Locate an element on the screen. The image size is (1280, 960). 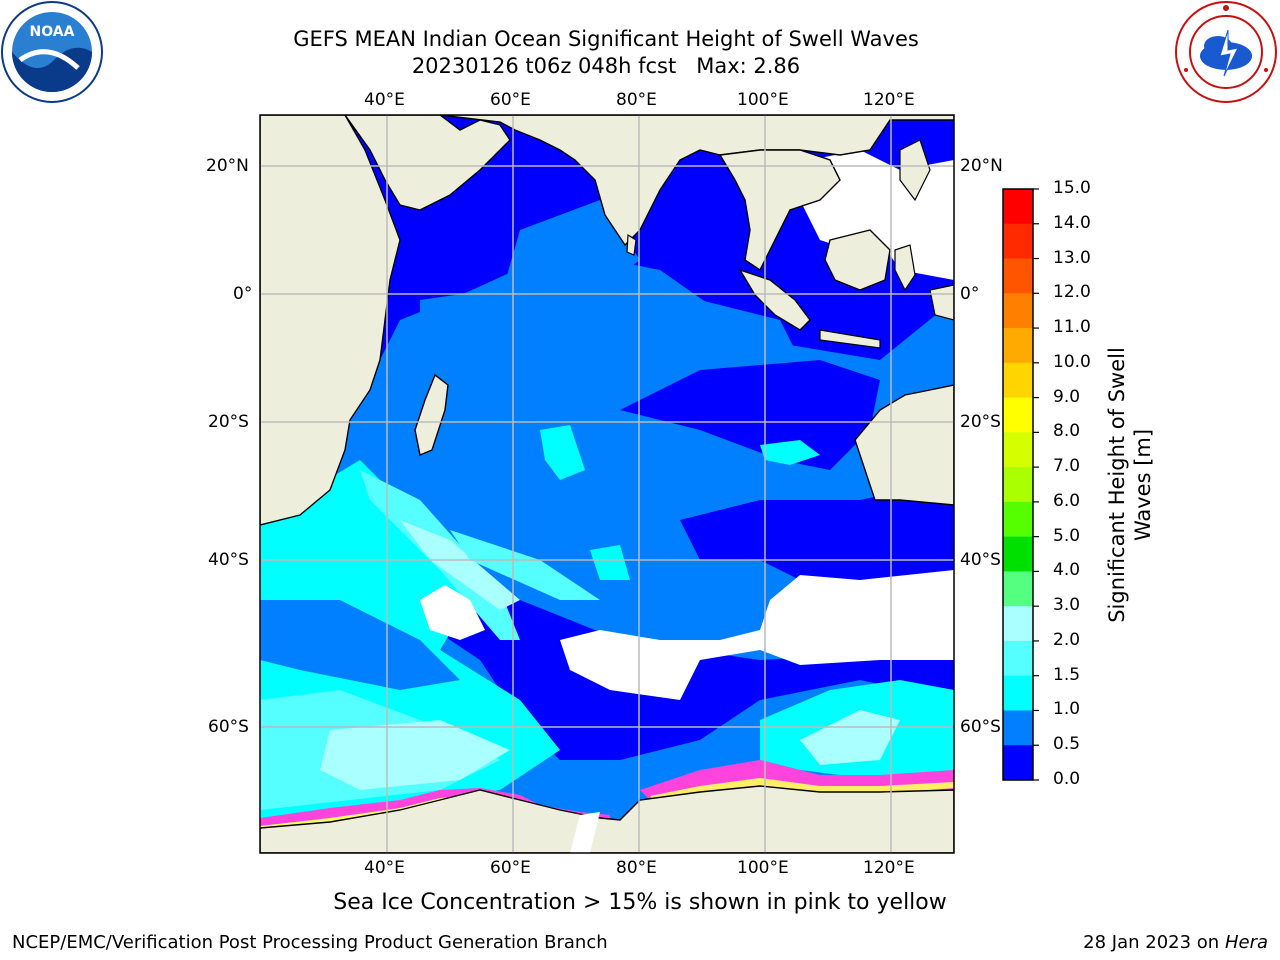
colorbar-tick-label: 8.0 is located at coordinates (1067, 431).